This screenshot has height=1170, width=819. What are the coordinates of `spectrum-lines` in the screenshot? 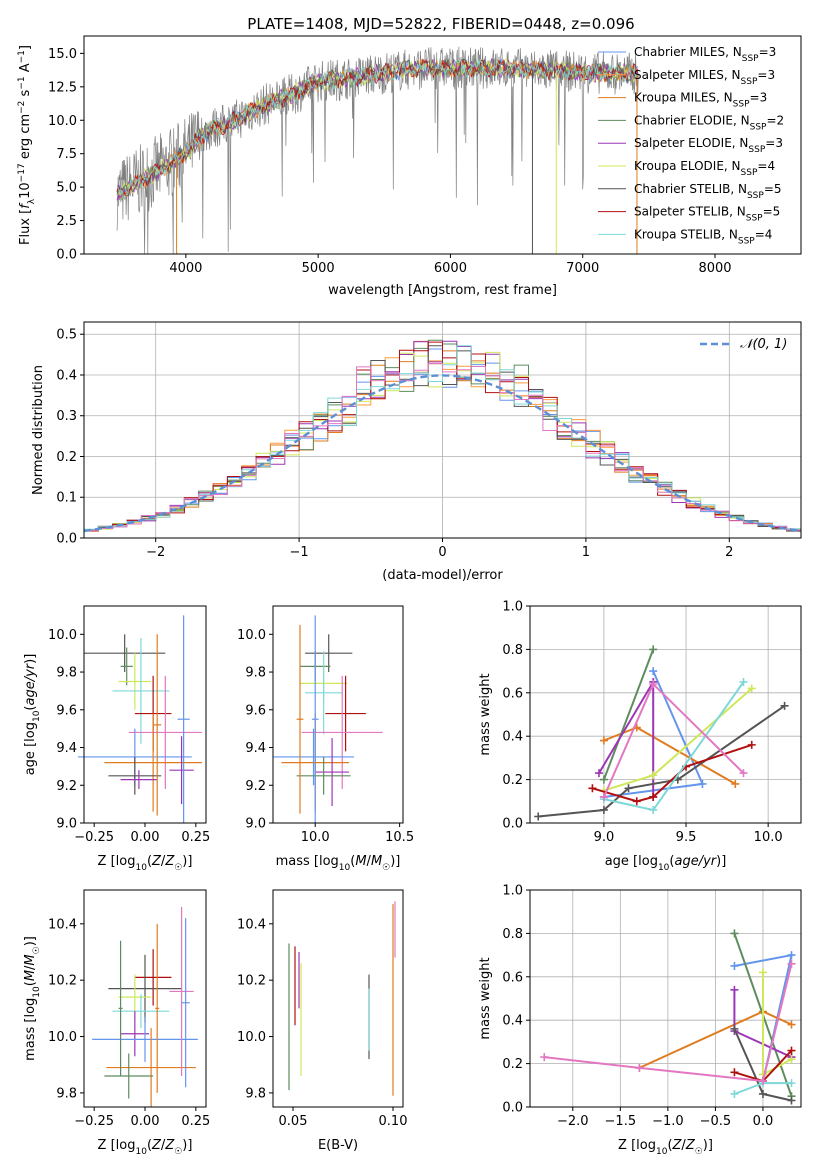 It's located at (377, 150).